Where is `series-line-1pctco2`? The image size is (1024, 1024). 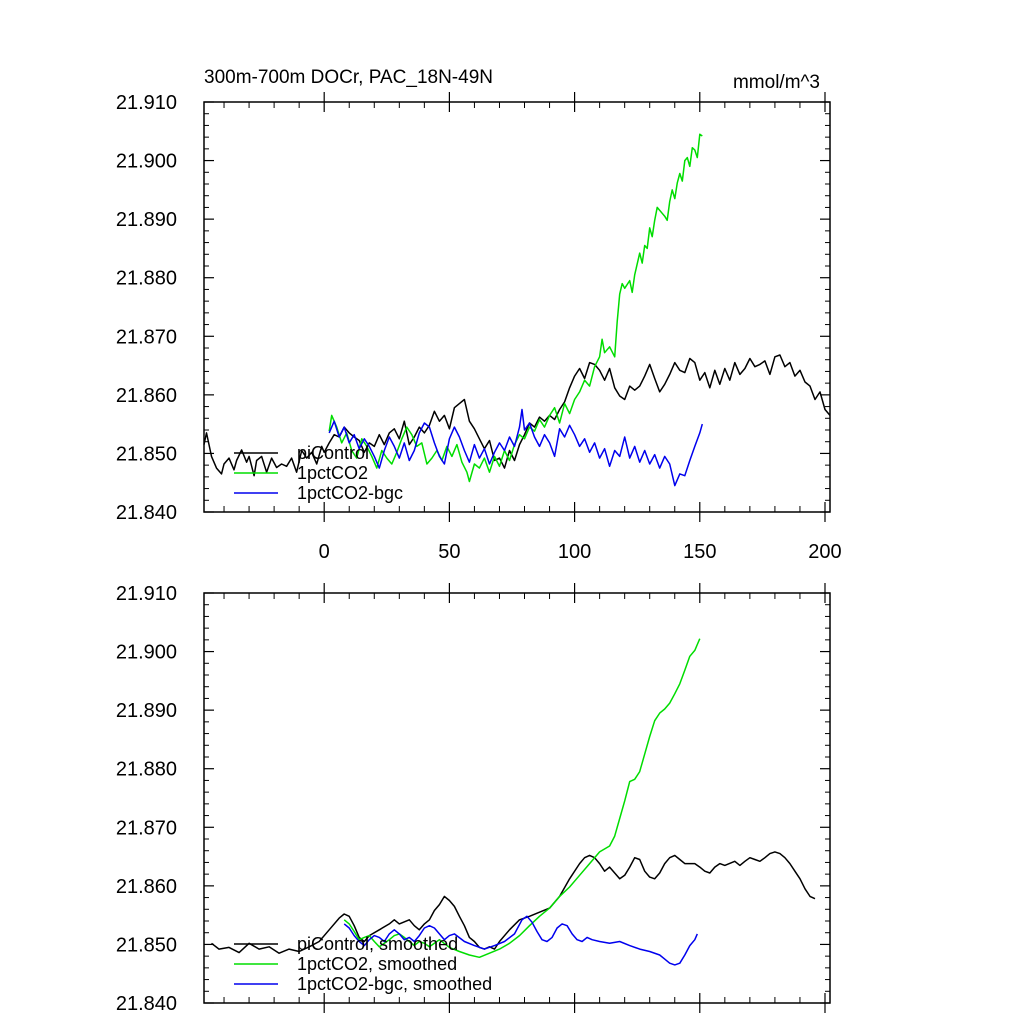 series-line-1pctco2 is located at coordinates (515, 308).